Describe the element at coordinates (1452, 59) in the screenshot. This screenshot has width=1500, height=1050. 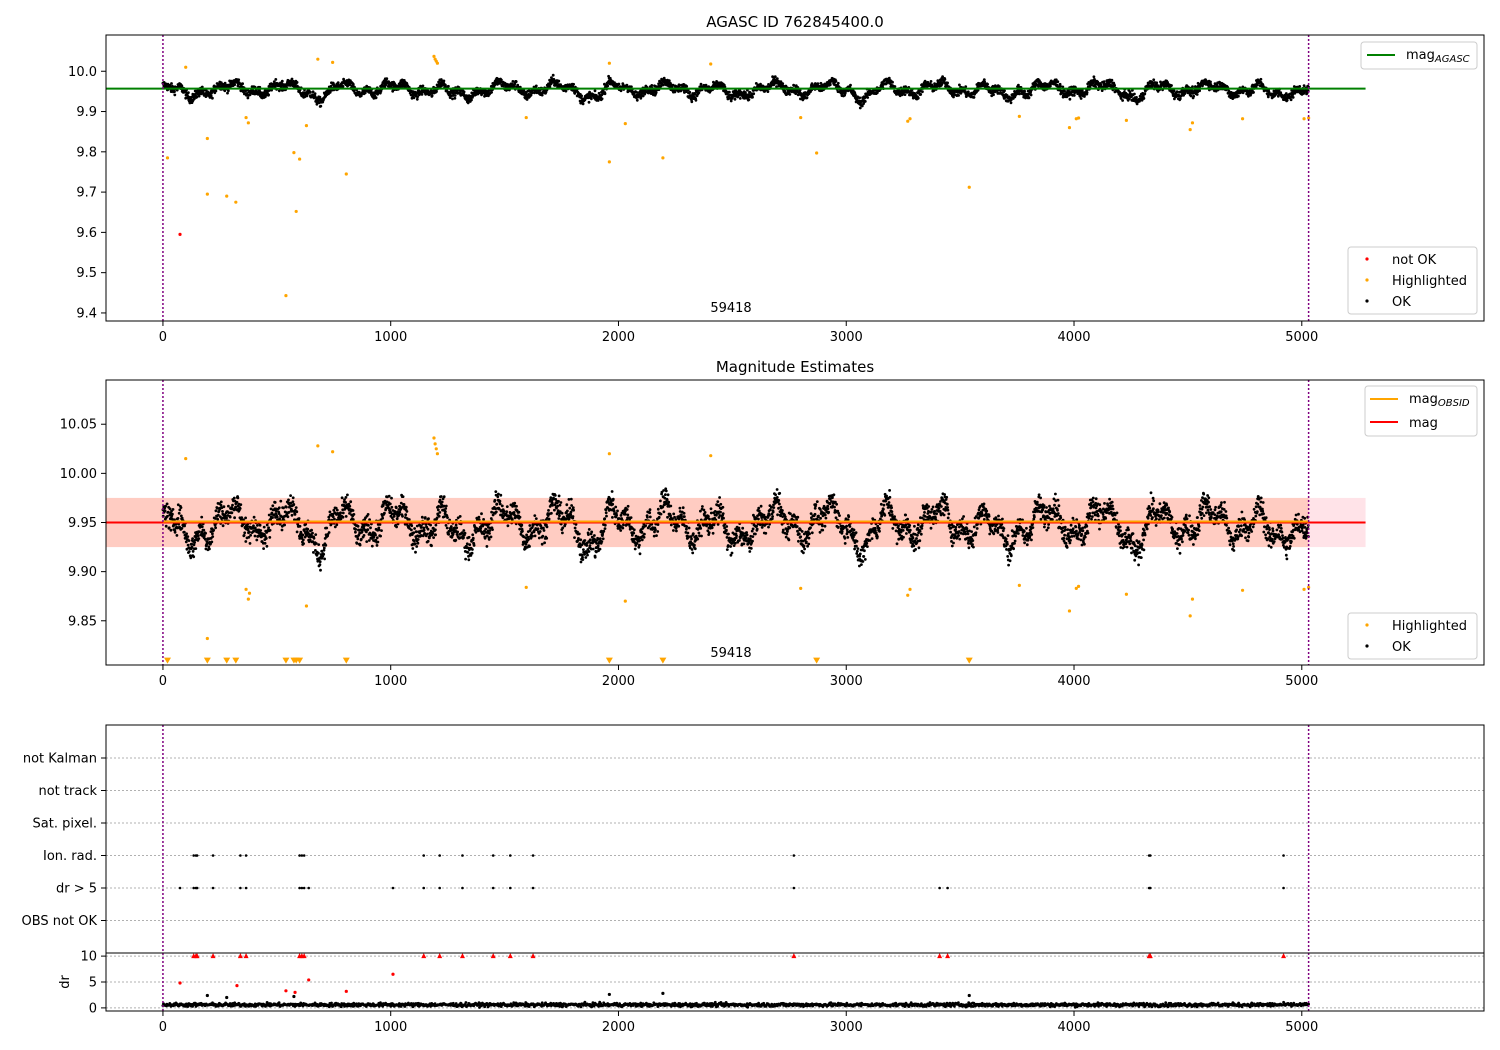
I see `legend-mag-agasc-sub: AGASC` at that location.